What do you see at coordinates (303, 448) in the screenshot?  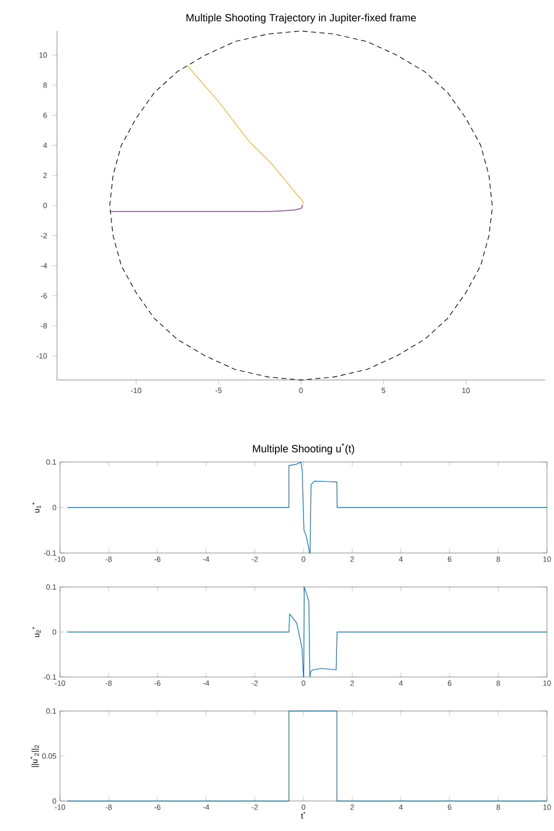 I see `chart-title: Multiple Shooting u$^{*}$(t)` at bounding box center [303, 448].